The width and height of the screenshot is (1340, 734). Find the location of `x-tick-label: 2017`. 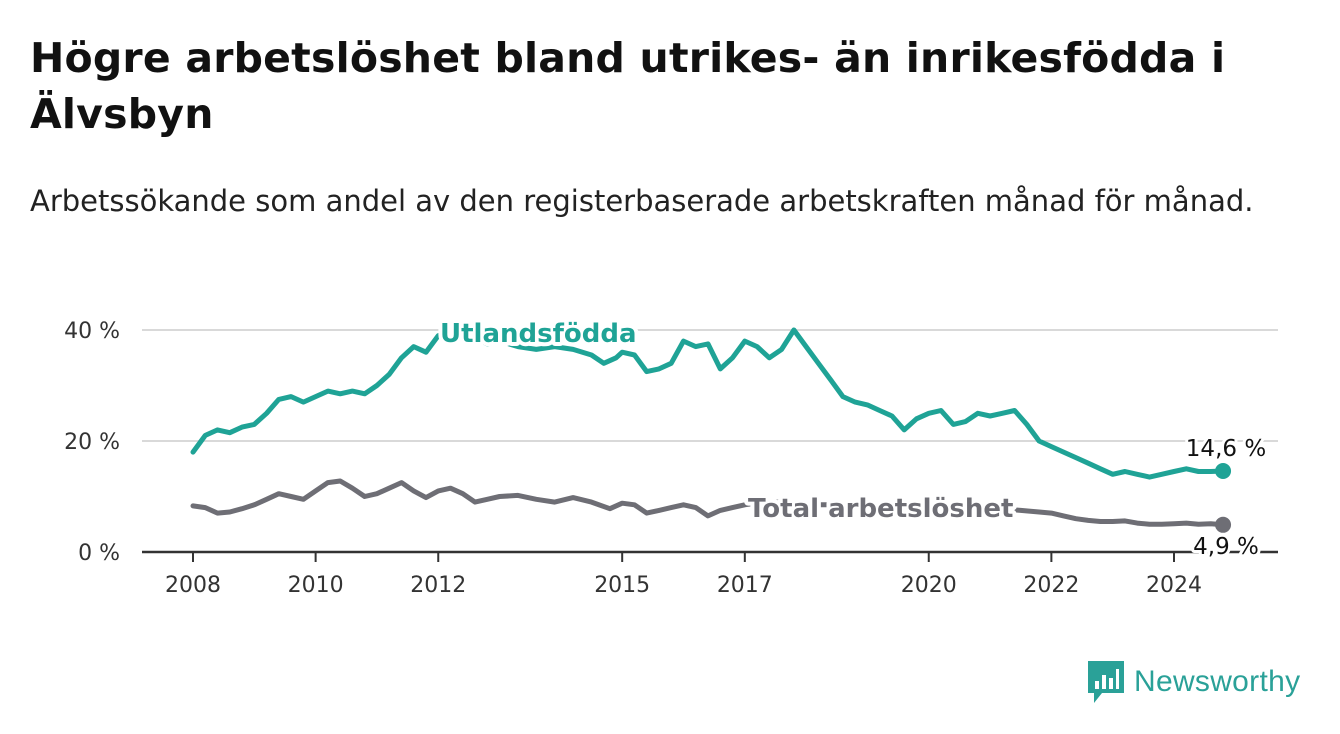

x-tick-label: 2017 is located at coordinates (745, 585).